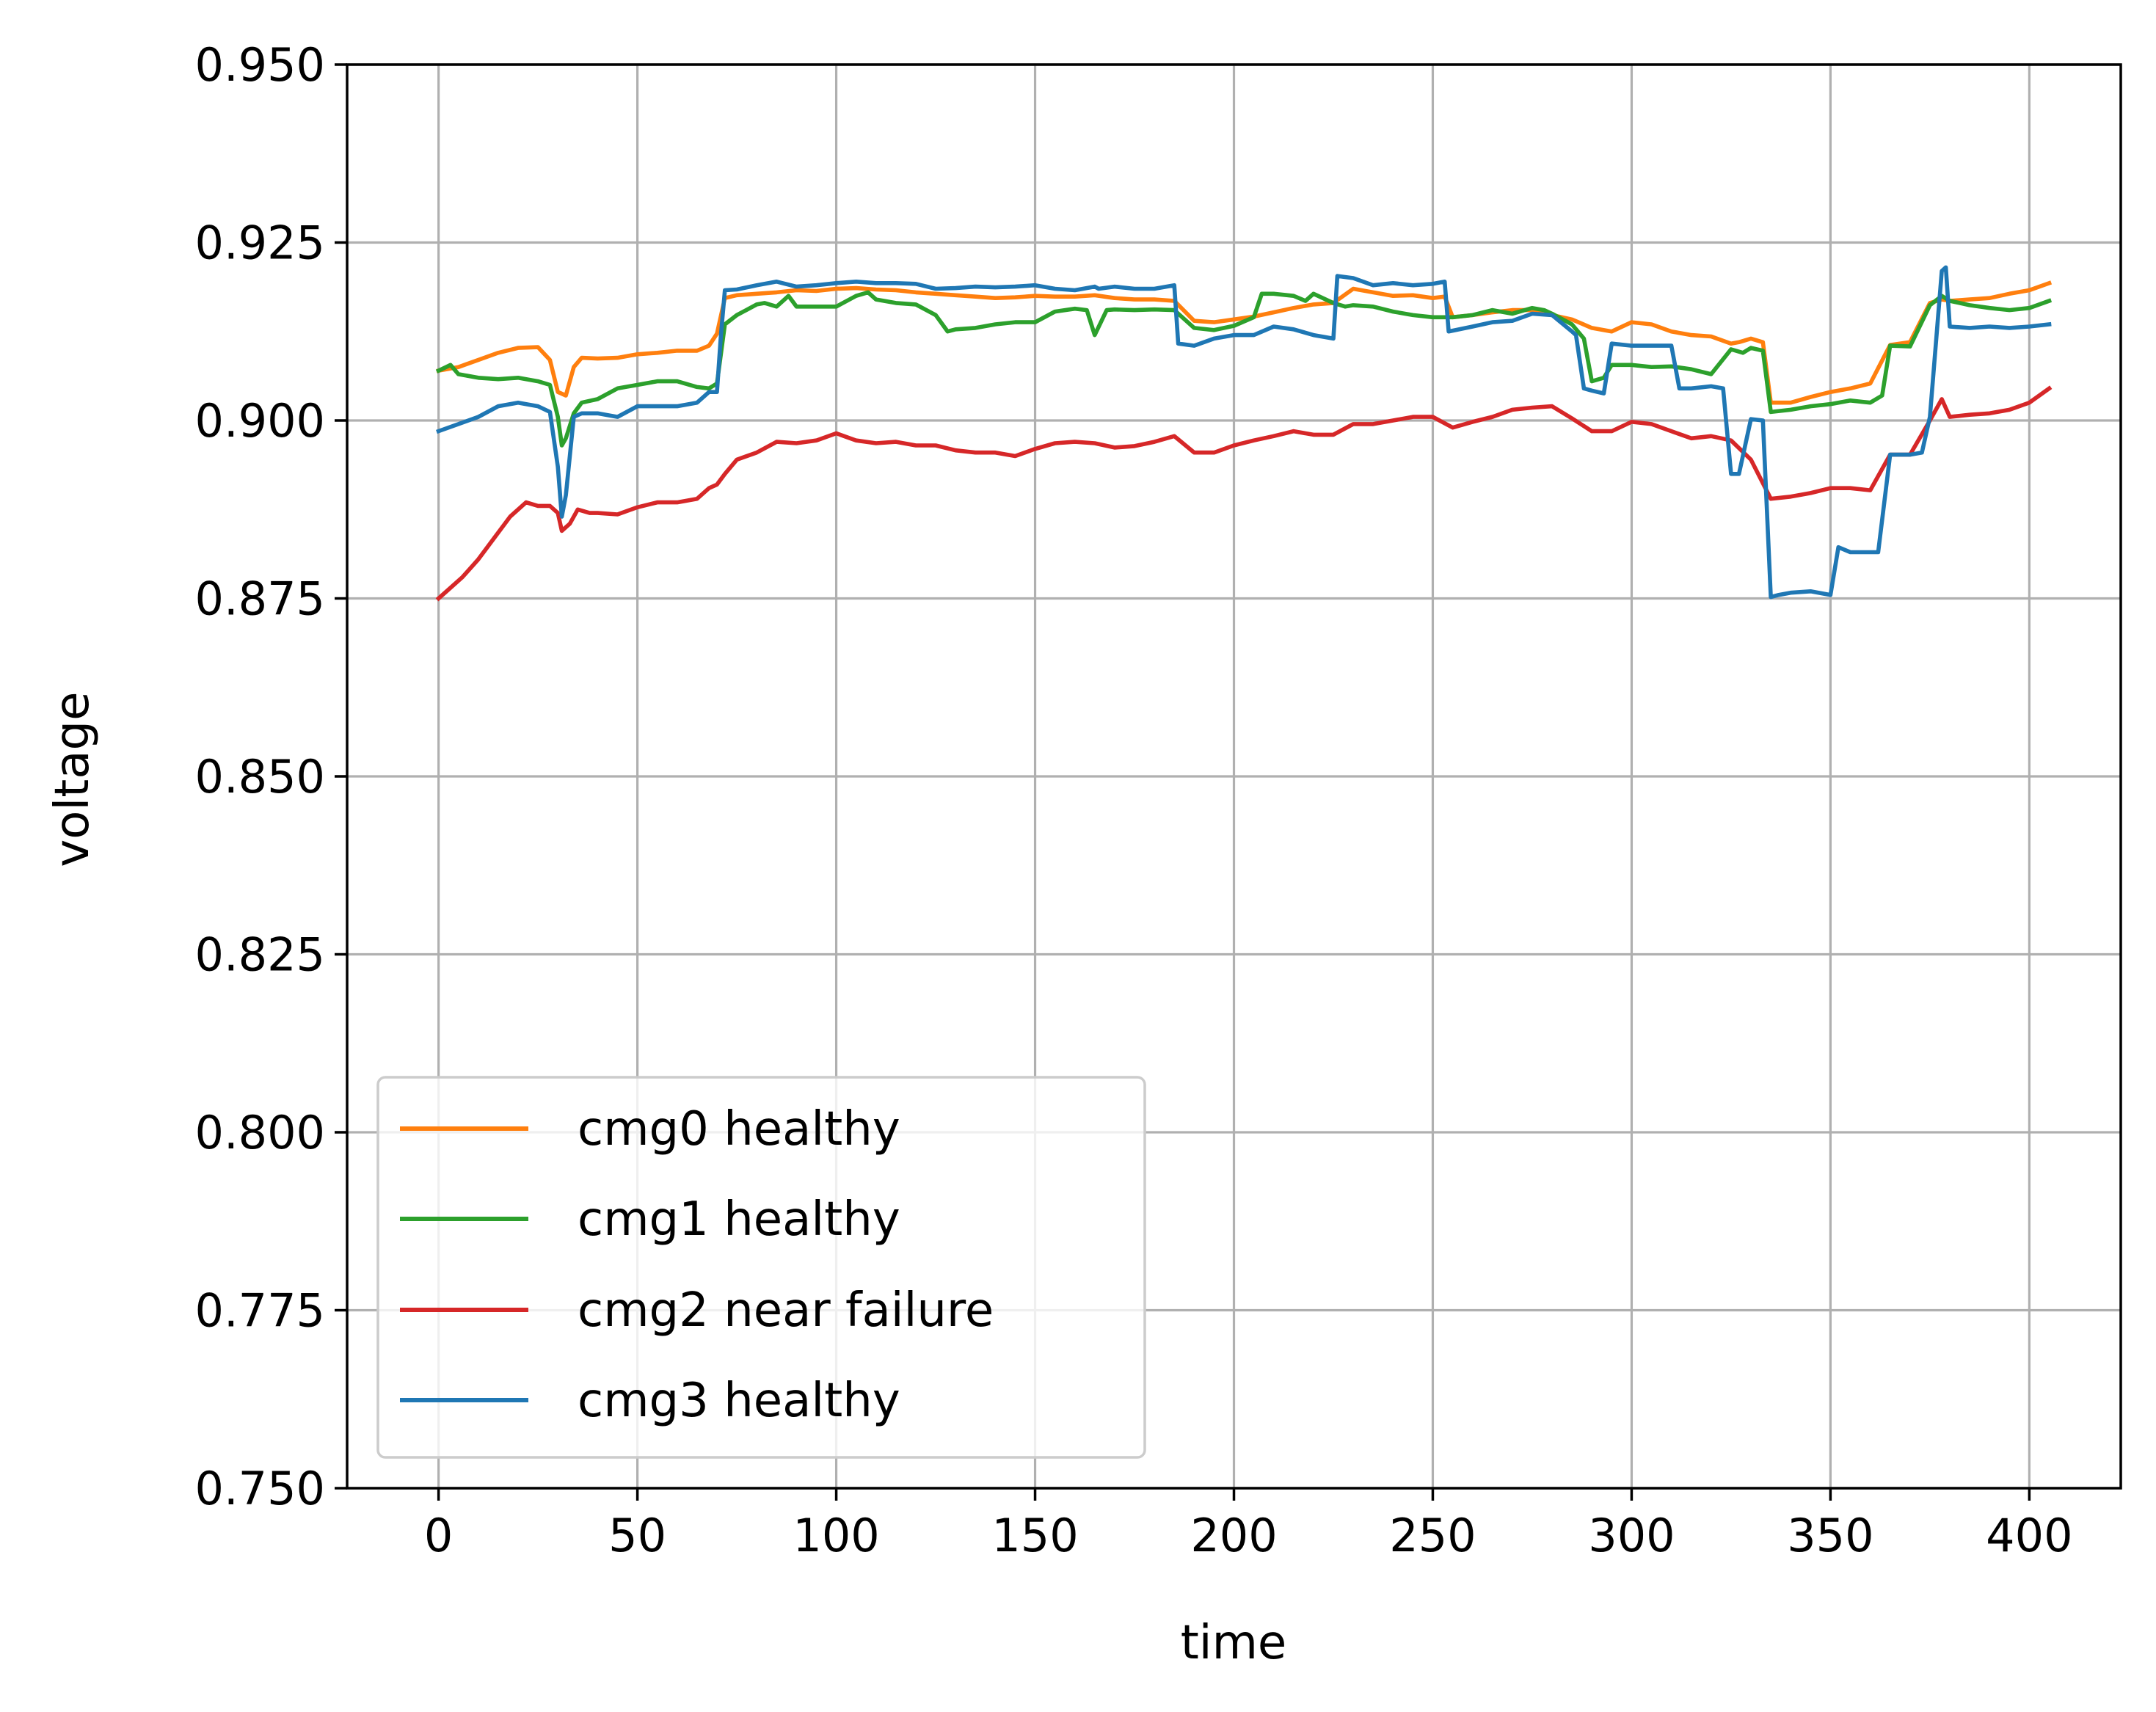 The height and width of the screenshot is (1712, 2156). Describe the element at coordinates (260, 599) in the screenshot. I see `y-tick-label: 0.875` at that location.